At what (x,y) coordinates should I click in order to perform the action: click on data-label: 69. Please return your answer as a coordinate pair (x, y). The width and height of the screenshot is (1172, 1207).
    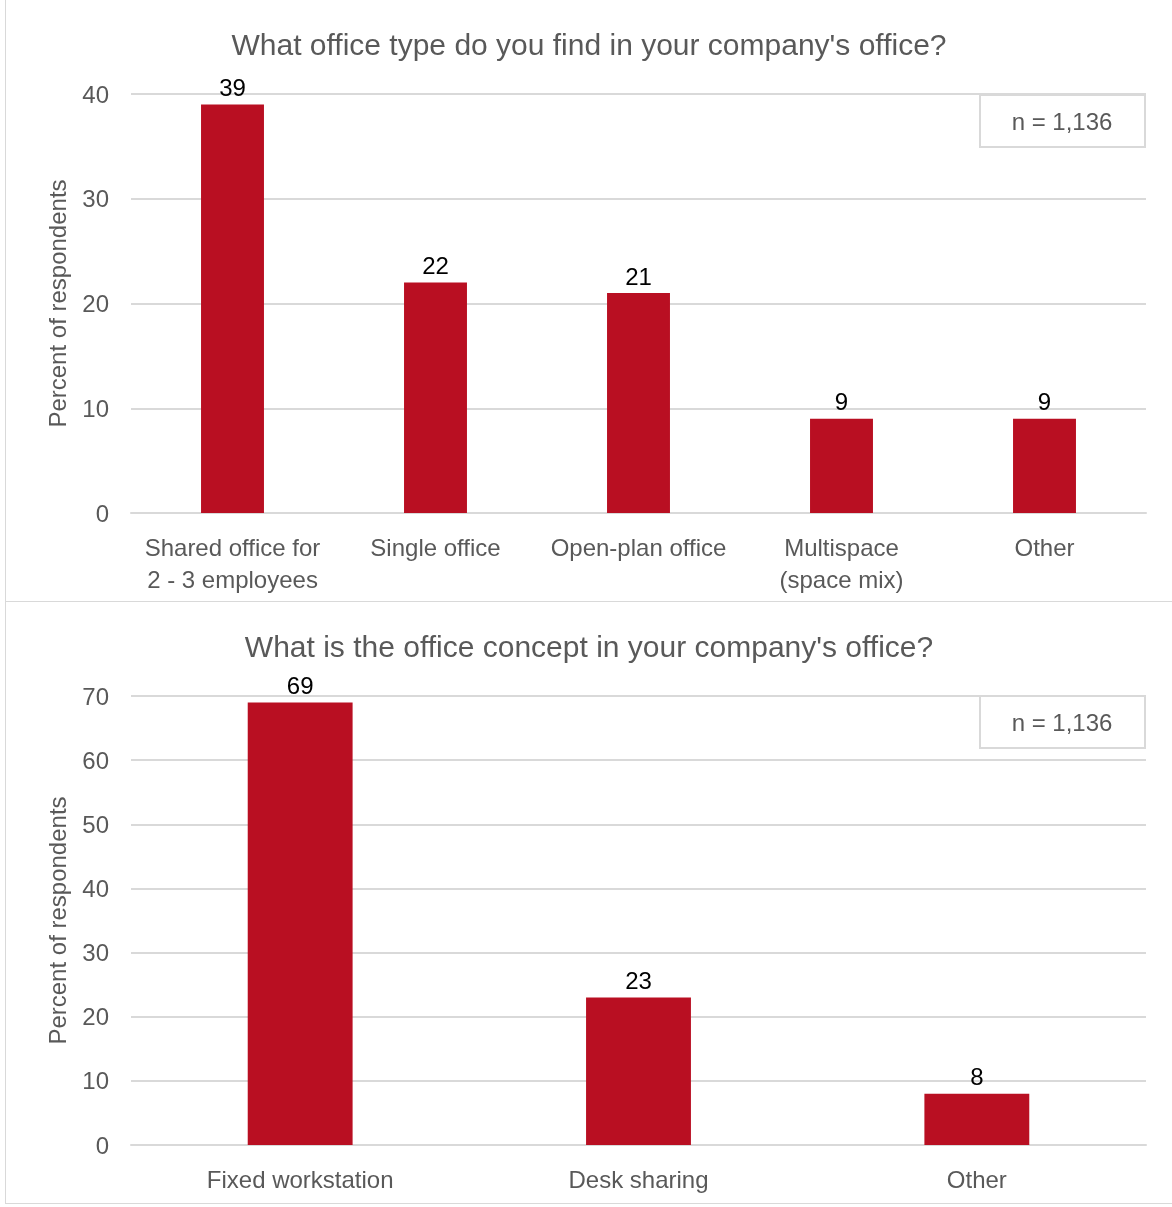
    Looking at the image, I should click on (300, 685).